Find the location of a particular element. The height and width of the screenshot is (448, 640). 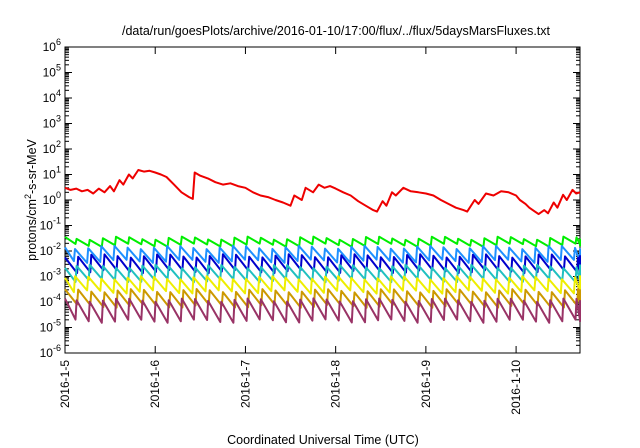

y-tick-label: 10⁻² is located at coordinates (50, 249).